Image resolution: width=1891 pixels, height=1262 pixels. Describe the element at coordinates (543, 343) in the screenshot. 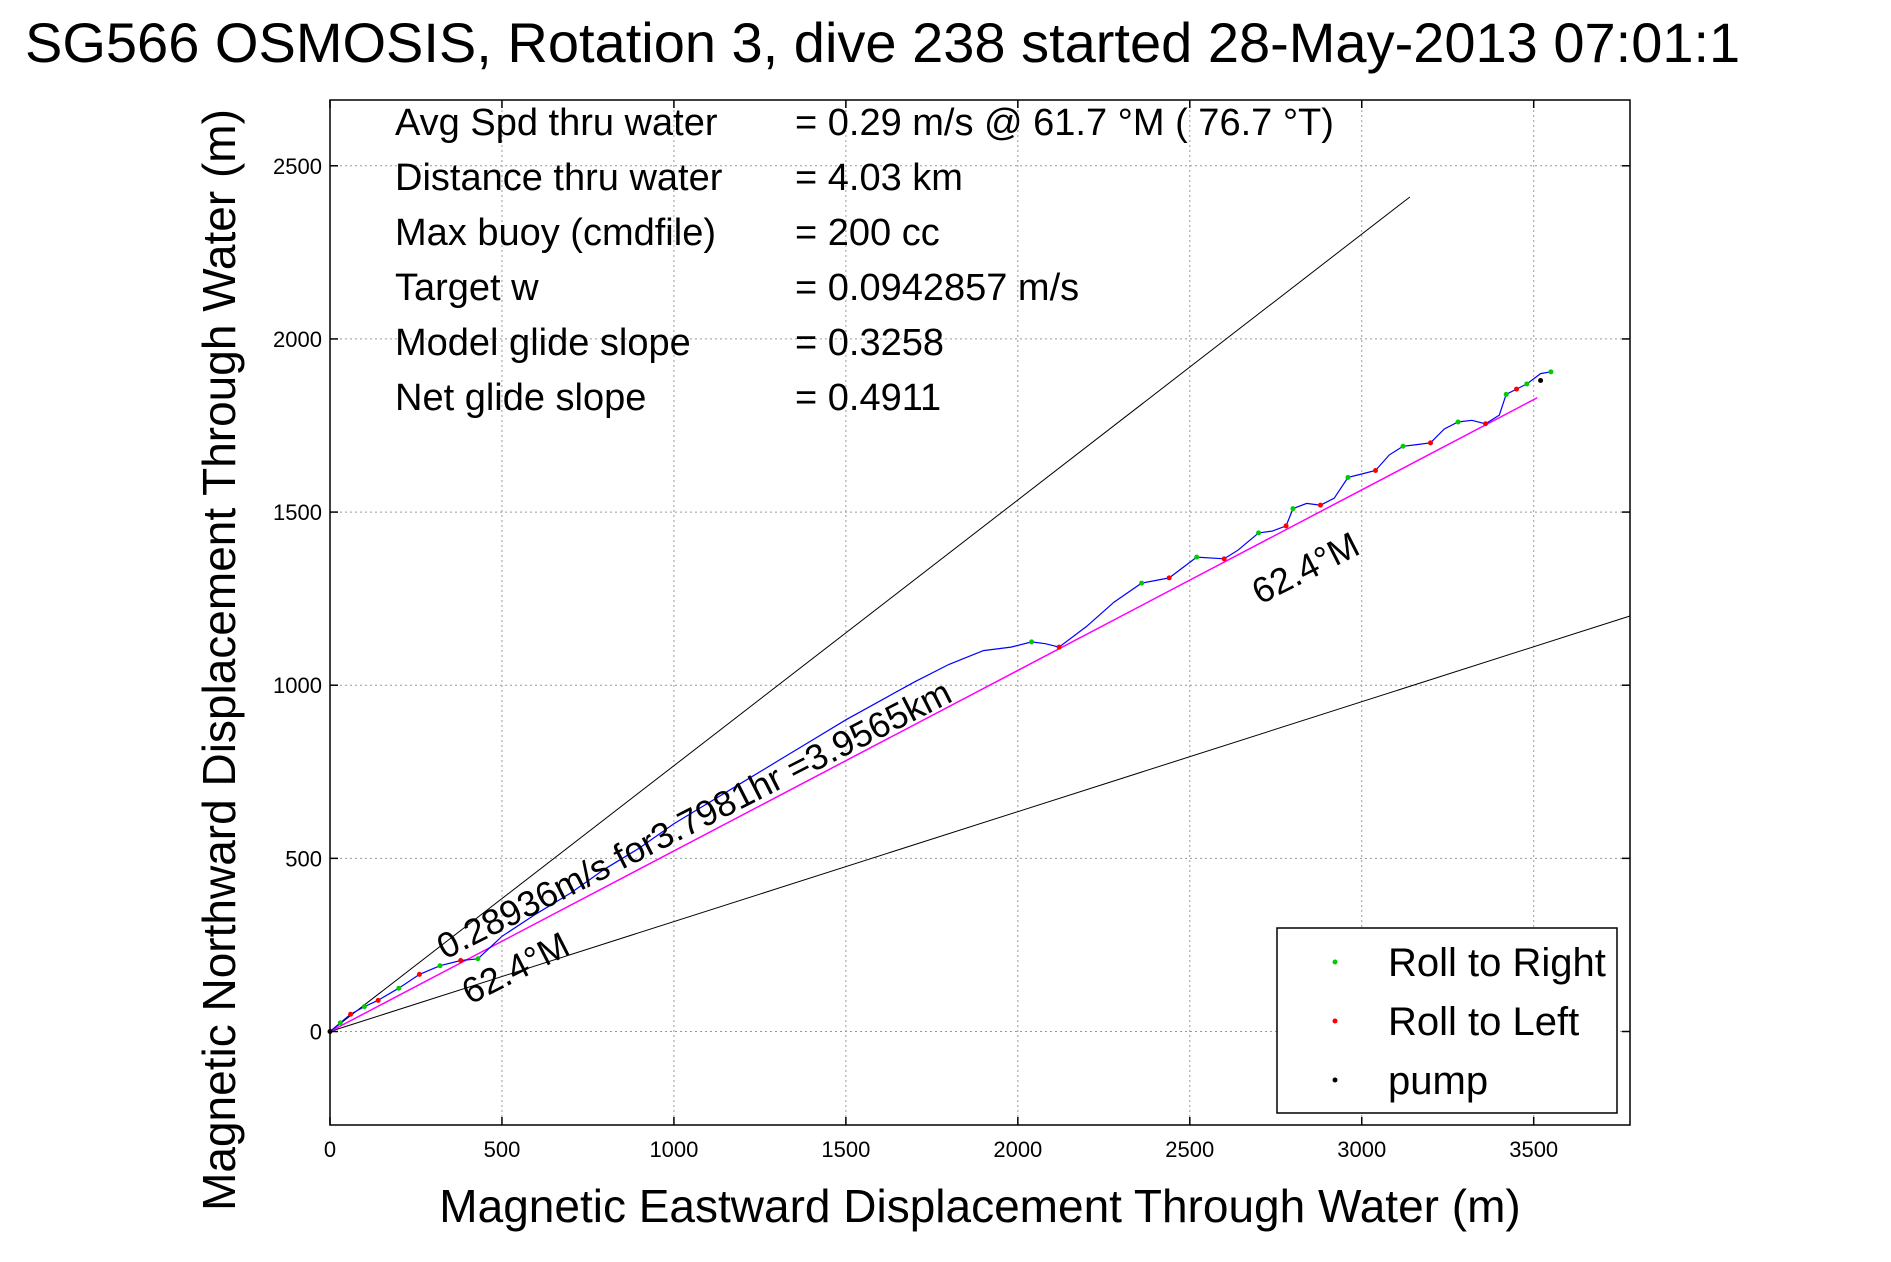

I see `info-label: Model glide slope` at that location.